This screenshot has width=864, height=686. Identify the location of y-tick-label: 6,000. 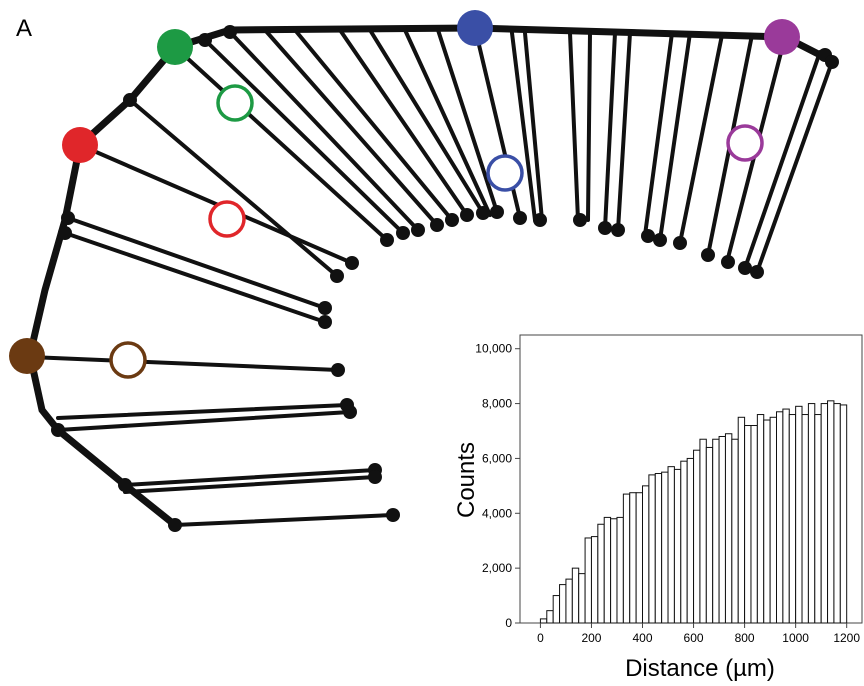
(497, 458).